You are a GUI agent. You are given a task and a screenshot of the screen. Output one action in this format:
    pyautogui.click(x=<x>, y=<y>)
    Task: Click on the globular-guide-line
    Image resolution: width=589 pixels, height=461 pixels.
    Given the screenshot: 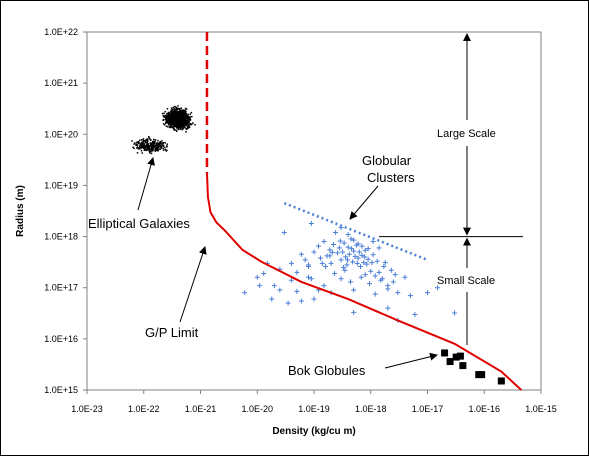 What is the action you would take?
    pyautogui.click(x=355, y=232)
    